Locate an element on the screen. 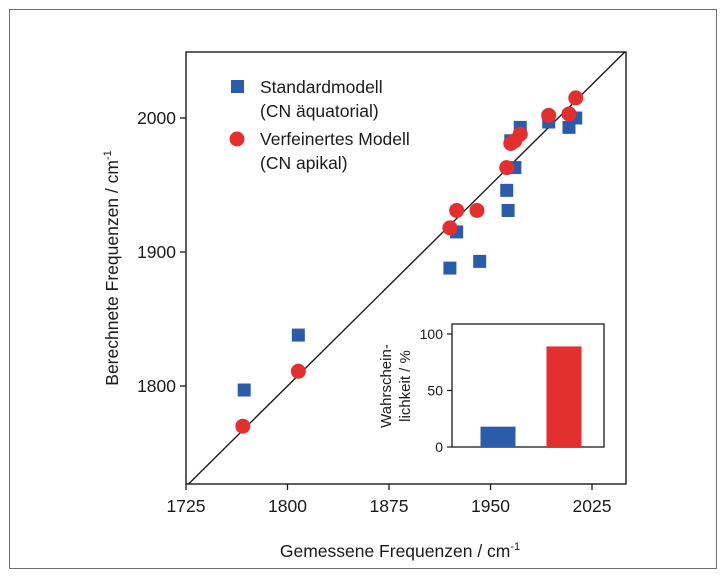 The image size is (728, 580). y-tick-label: 1900 is located at coordinates (156, 252).